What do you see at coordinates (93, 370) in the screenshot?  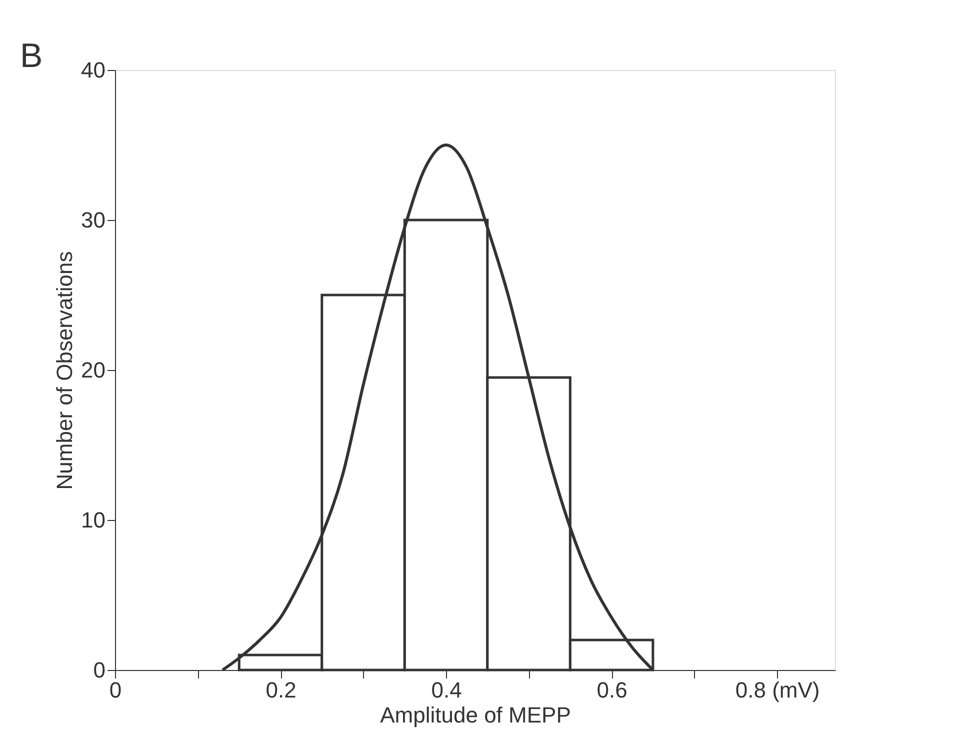 I see `y-tick-label: 20` at bounding box center [93, 370].